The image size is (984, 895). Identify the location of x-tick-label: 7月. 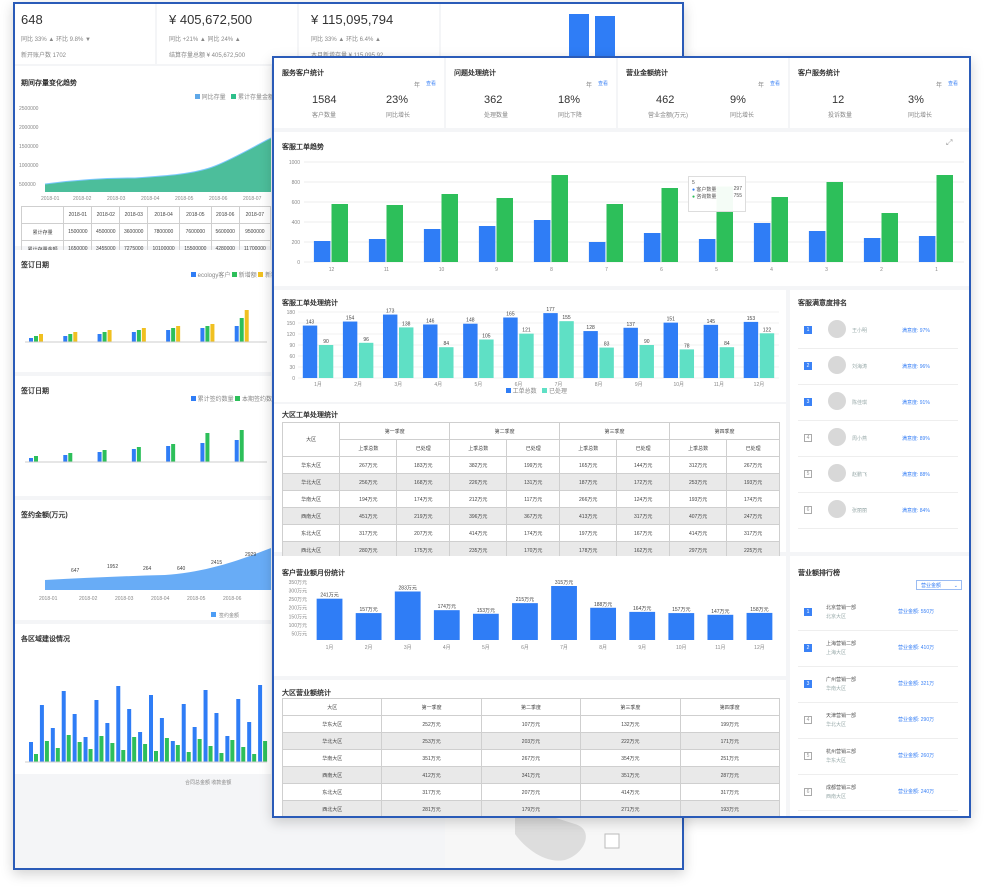
(559, 385).